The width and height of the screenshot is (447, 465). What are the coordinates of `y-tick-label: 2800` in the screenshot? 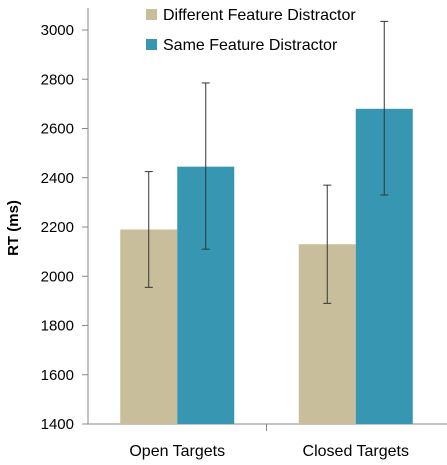 It's located at (57, 79).